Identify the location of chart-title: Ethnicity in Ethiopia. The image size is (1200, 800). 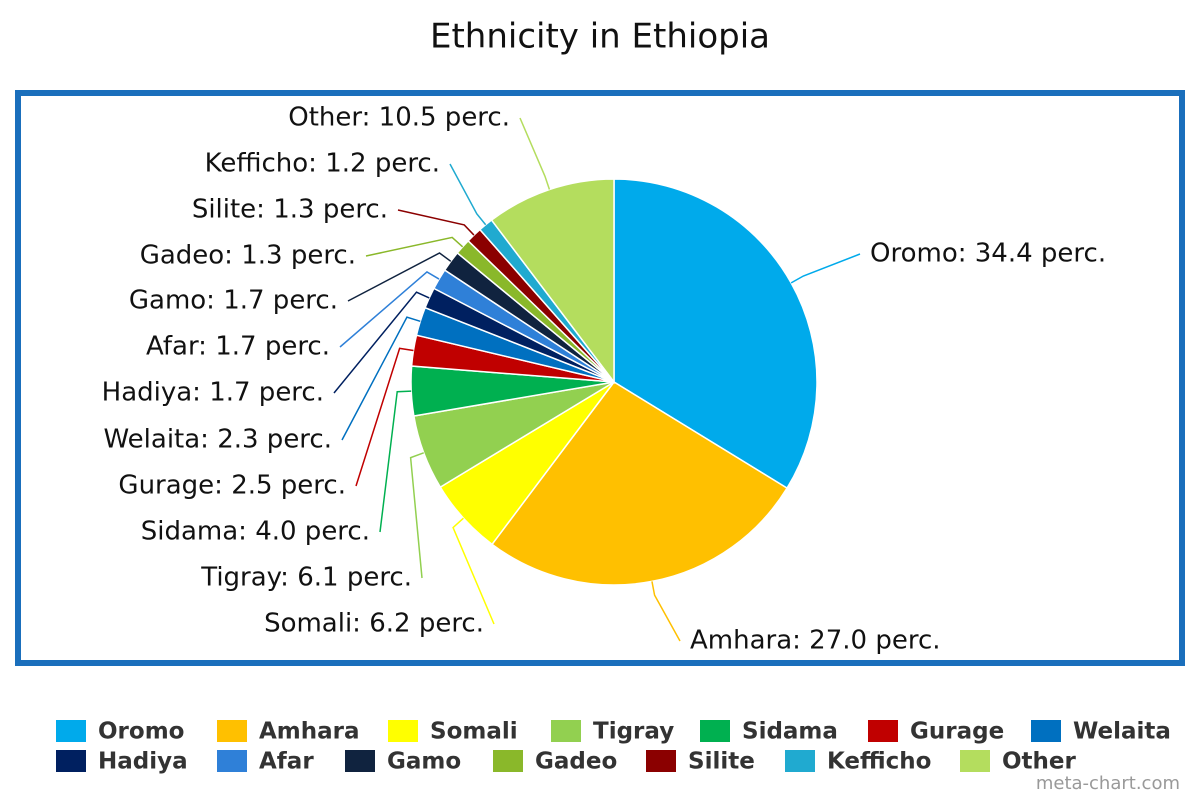
(600, 37).